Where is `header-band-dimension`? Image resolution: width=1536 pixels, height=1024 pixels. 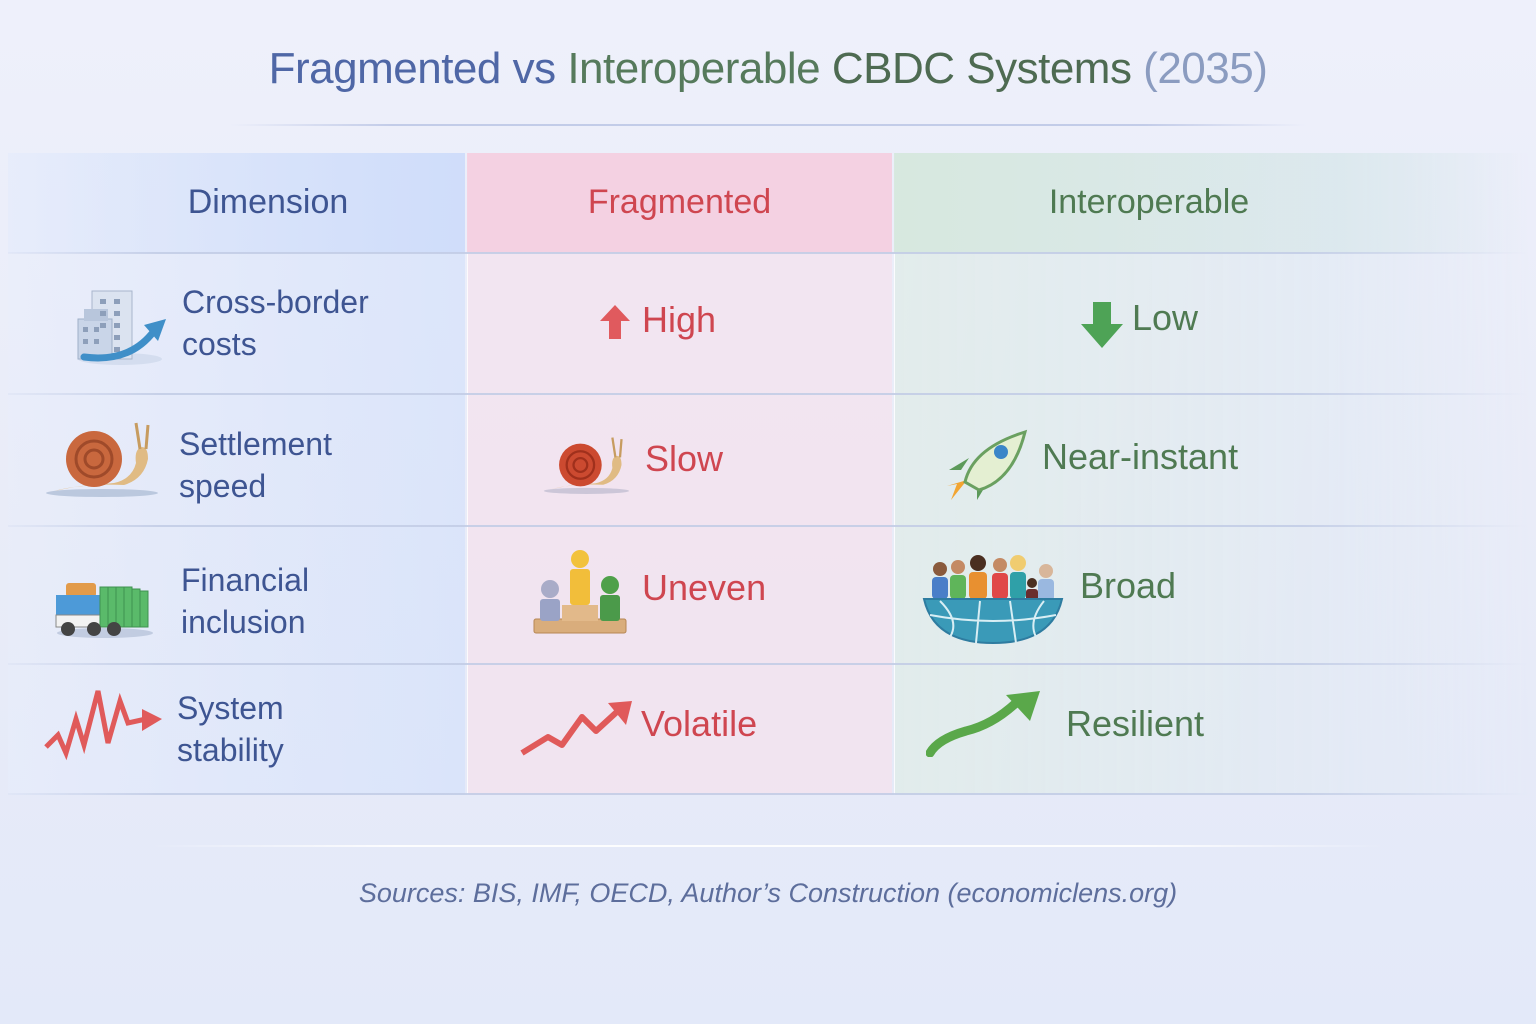 header-band-dimension is located at coordinates (236, 203).